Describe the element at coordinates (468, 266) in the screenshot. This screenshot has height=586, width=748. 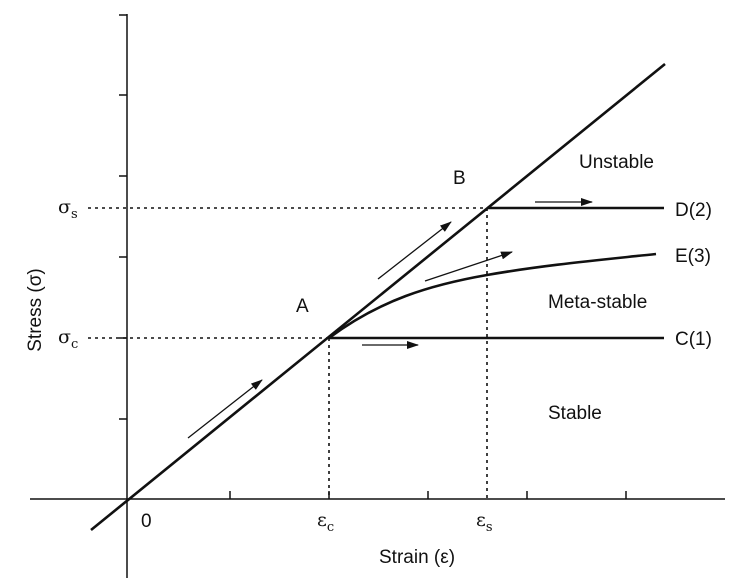
I see `arrow-curve-e` at that location.